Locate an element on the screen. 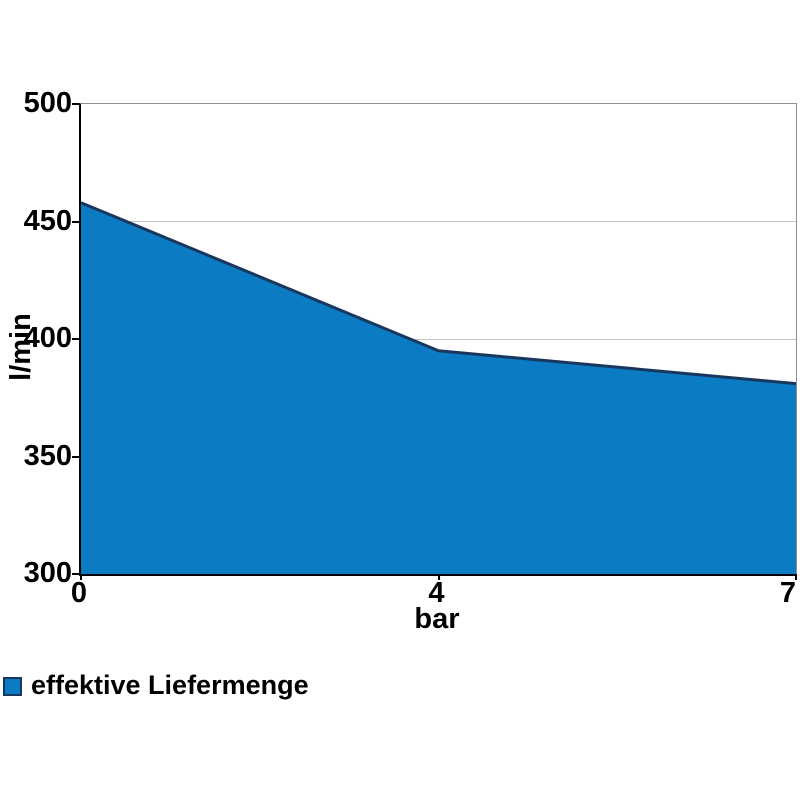  y-tick-label: 450 is located at coordinates (47, 220).